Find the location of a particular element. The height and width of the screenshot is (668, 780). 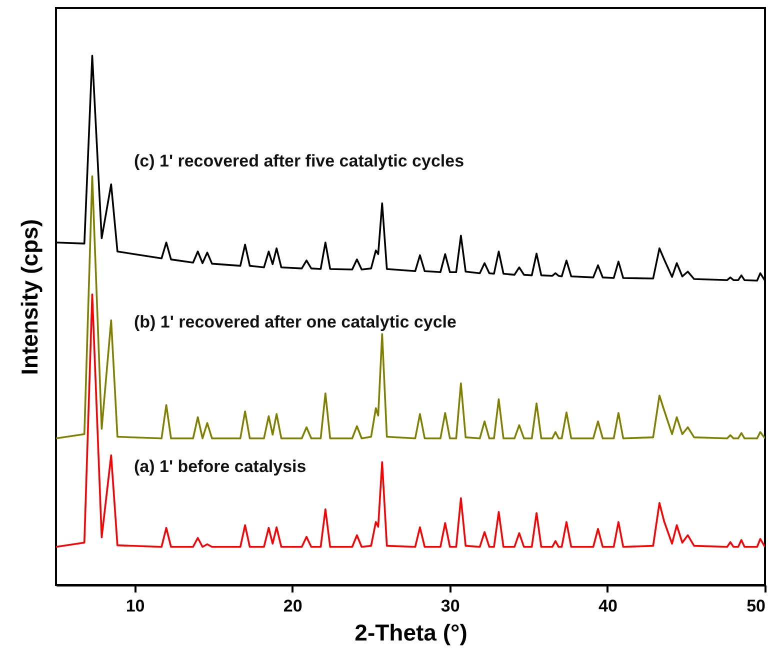

x-axis-title: 2-Theta (°) is located at coordinates (411, 633).